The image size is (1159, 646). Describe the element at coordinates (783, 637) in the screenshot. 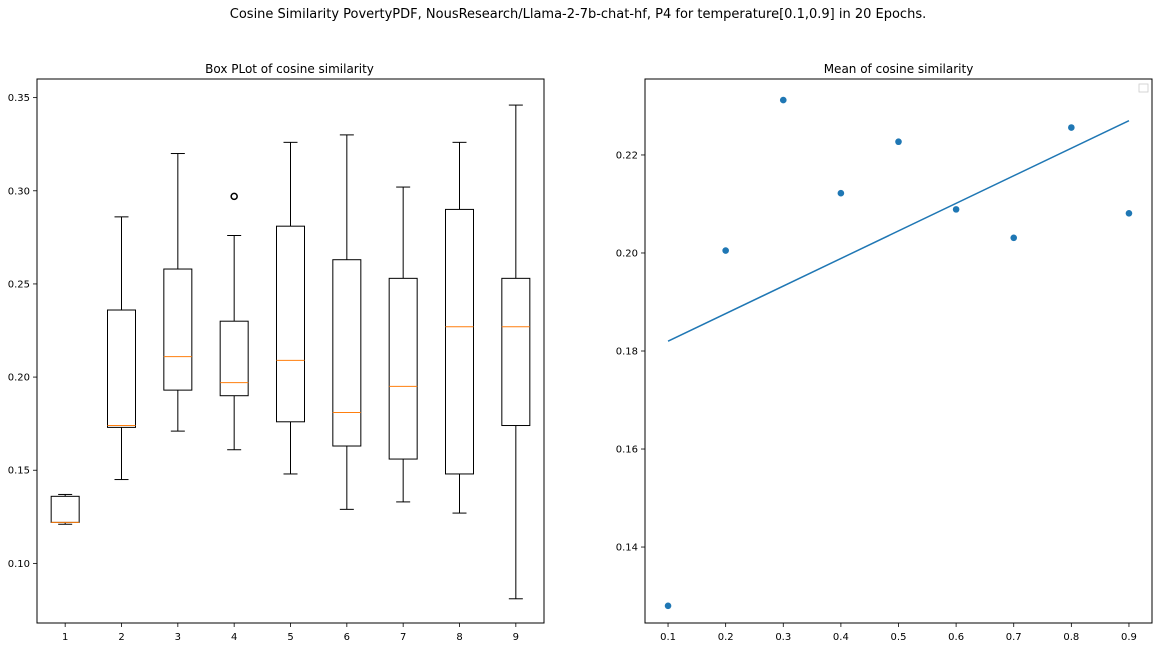

I see `x-tick-label: 0.3` at that location.